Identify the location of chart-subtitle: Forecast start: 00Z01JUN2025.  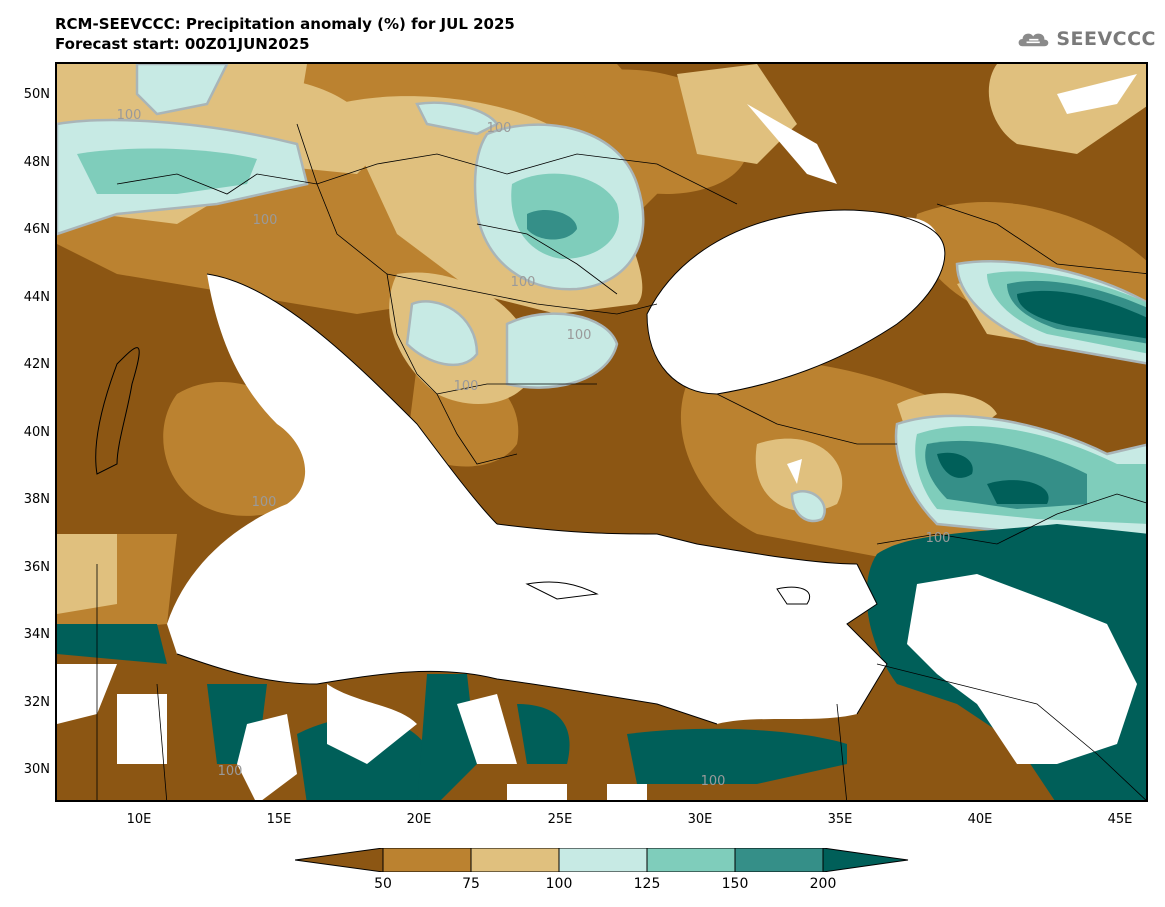
(182, 44).